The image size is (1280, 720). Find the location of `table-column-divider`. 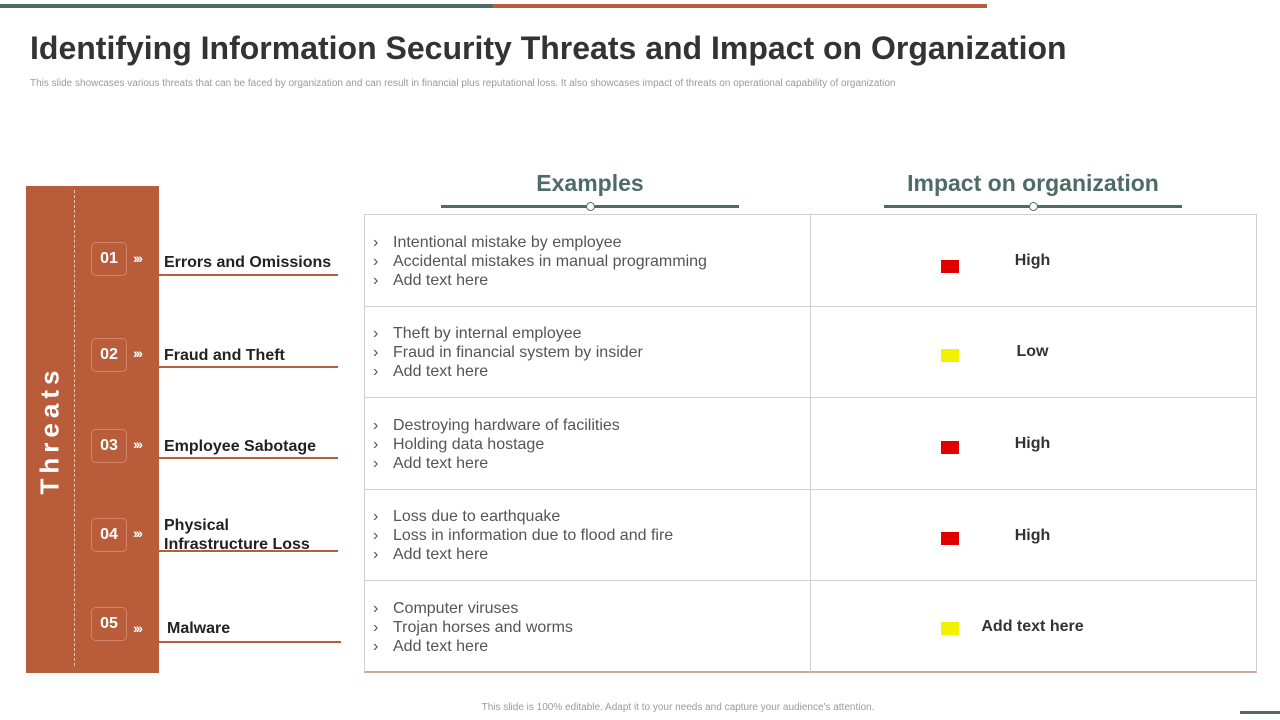

table-column-divider is located at coordinates (810, 443).